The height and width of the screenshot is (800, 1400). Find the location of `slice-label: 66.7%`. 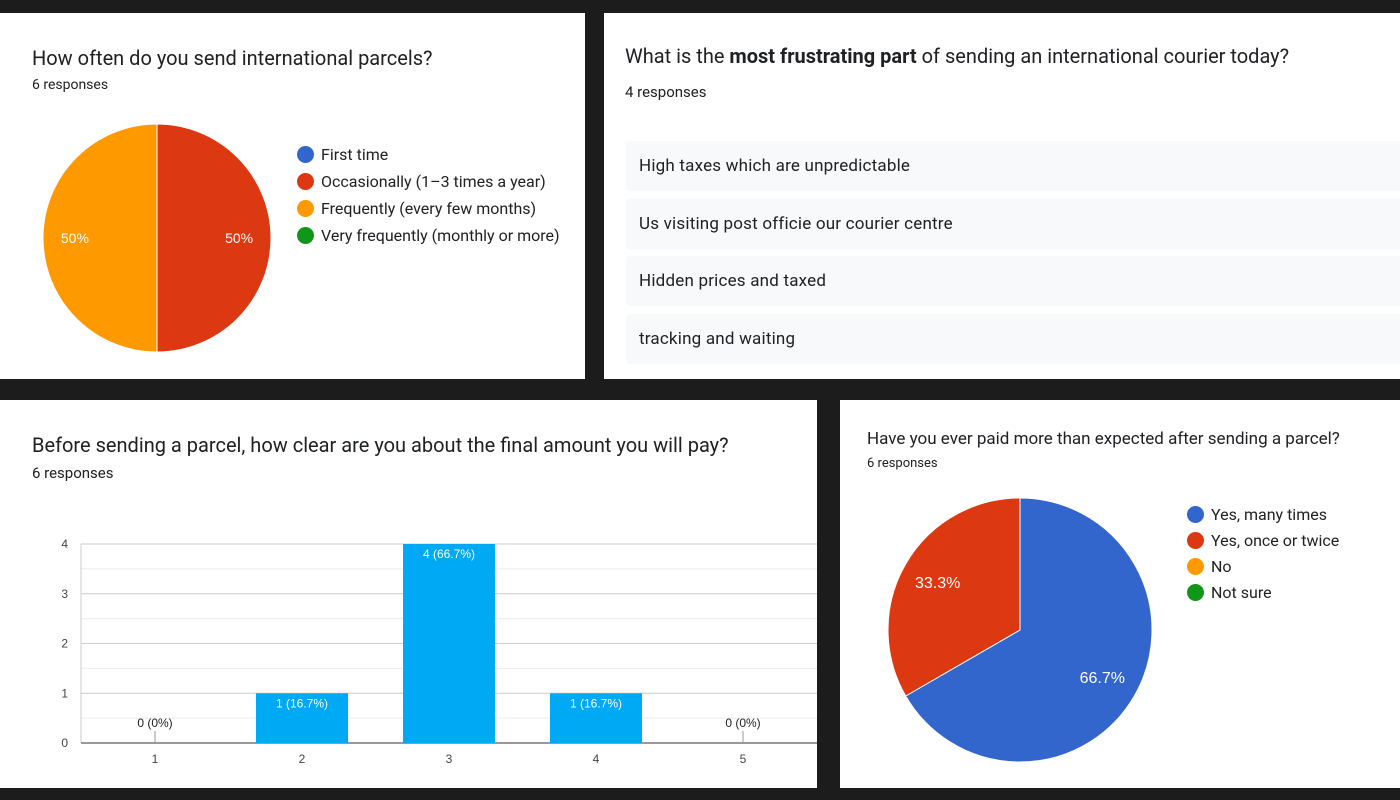

slice-label: 66.7% is located at coordinates (1102, 678).